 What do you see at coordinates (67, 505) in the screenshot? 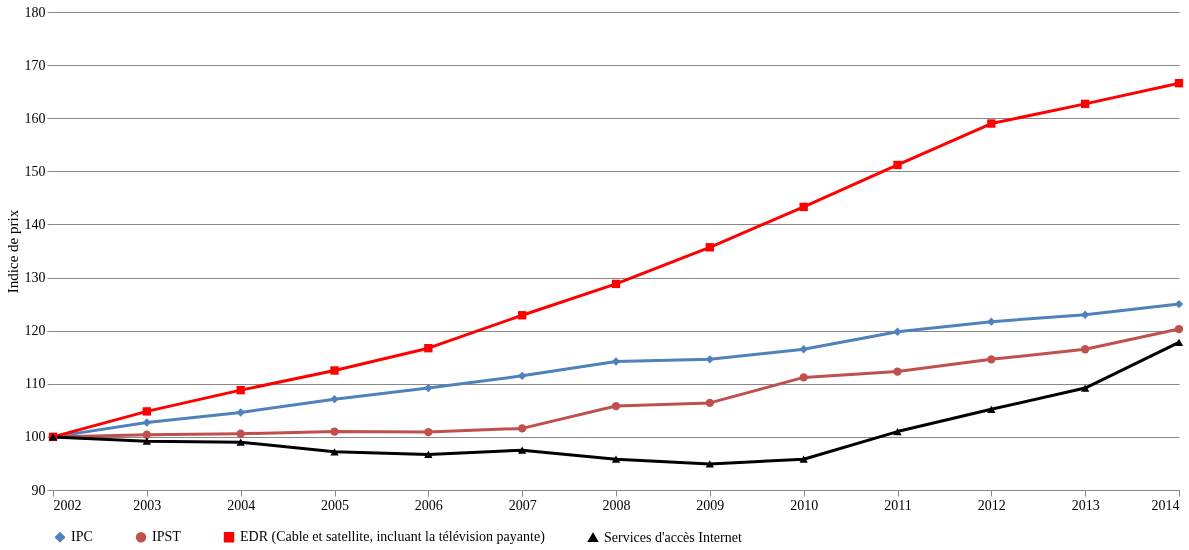
I see `x-tick-label: 2002` at bounding box center [67, 505].